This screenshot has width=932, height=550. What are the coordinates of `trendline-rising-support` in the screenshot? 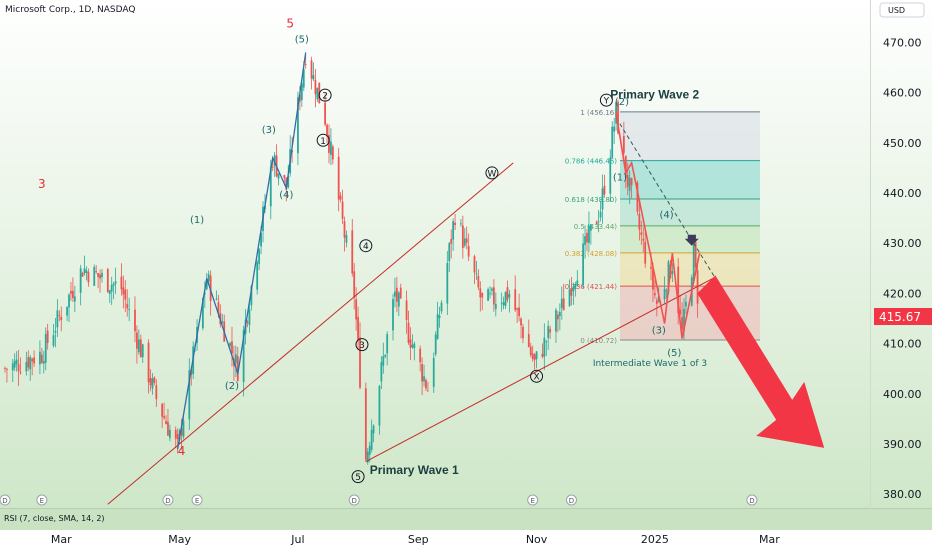 It's located at (539, 370).